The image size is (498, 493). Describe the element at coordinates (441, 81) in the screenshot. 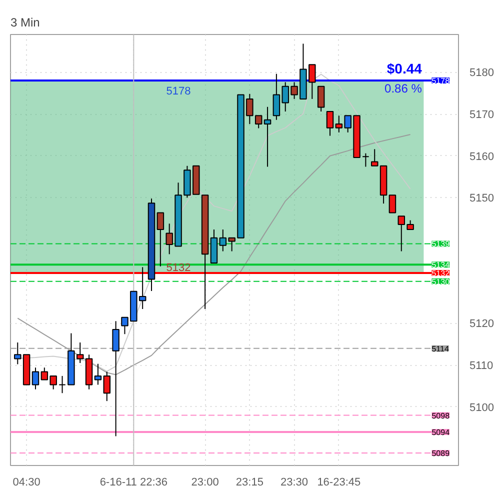

I see `ref-line-label: 5178` at that location.